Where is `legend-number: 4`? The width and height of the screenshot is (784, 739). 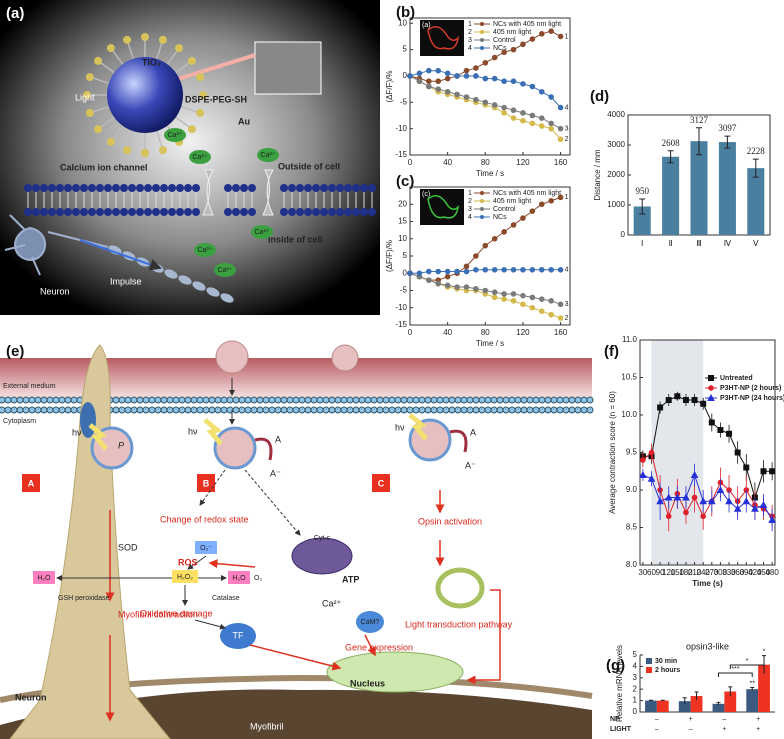 legend-number: 4 is located at coordinates (470, 217).